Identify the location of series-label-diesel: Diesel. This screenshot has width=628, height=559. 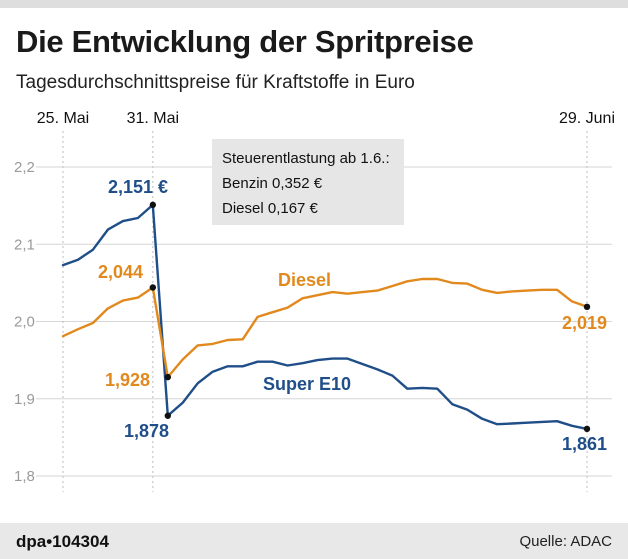
(304, 280).